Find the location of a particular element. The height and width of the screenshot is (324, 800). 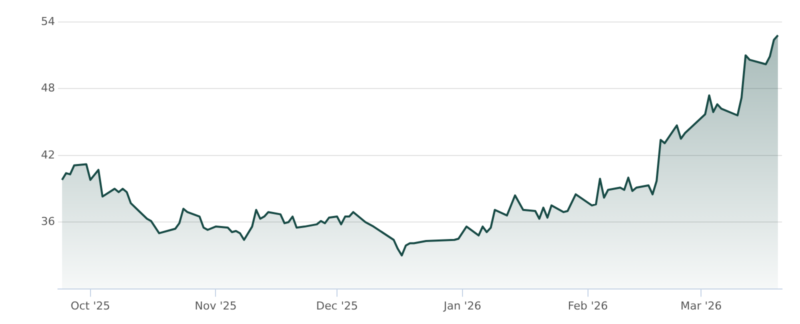

y-tick-label: 48 is located at coordinates (47, 88).